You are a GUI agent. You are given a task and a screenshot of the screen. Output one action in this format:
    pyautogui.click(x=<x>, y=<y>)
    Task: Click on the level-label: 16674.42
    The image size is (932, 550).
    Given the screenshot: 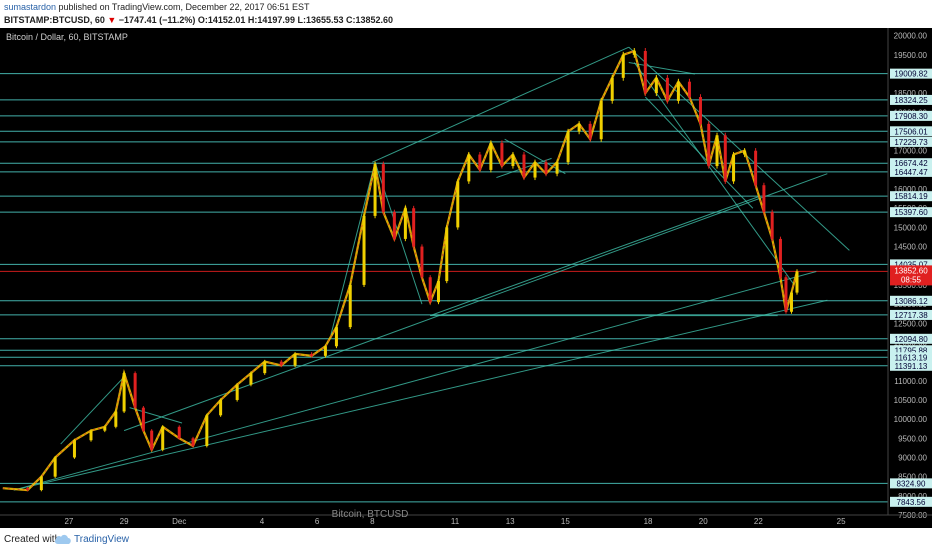 What is the action you would take?
    pyautogui.click(x=911, y=163)
    